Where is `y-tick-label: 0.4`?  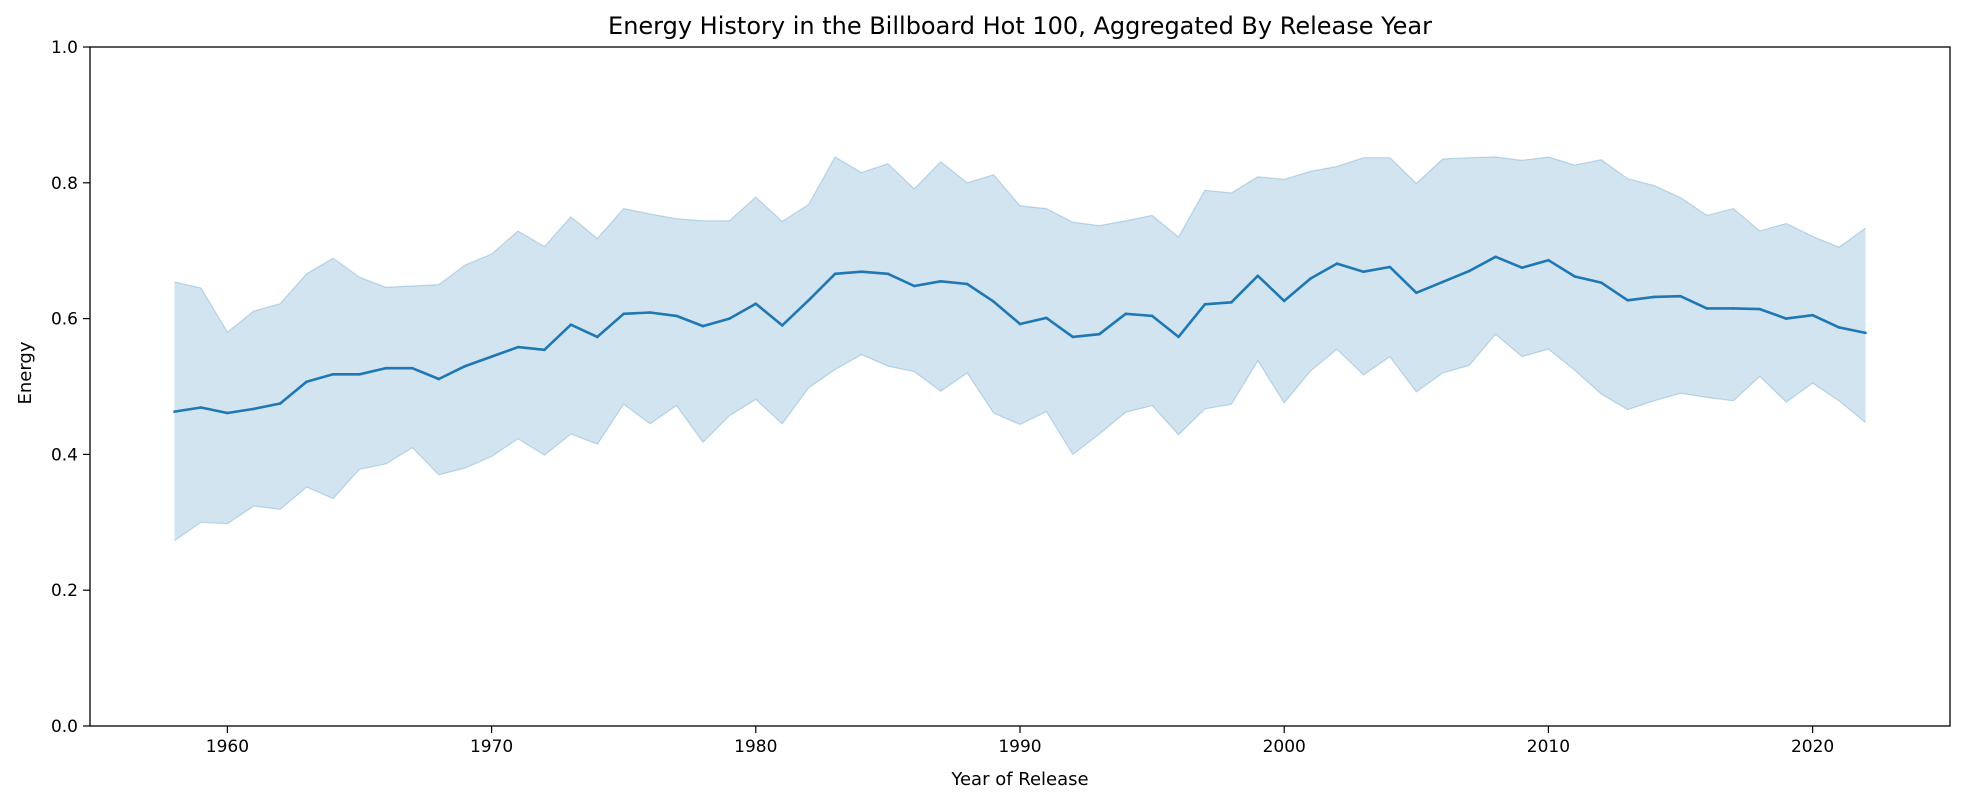
y-tick-label: 0.4 is located at coordinates (64, 455).